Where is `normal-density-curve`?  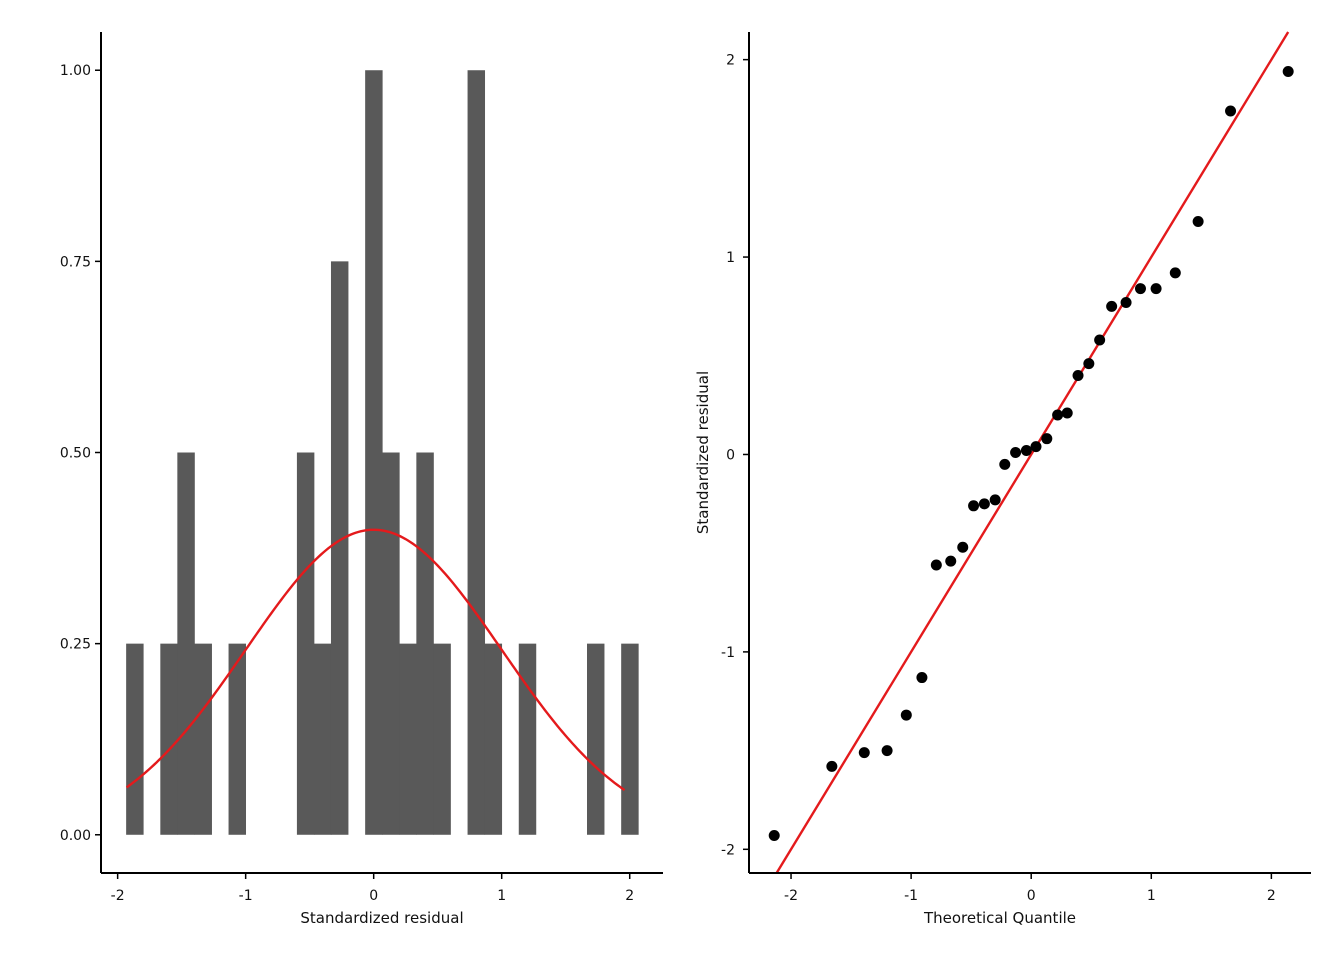
normal-density-curve is located at coordinates (375, 660).